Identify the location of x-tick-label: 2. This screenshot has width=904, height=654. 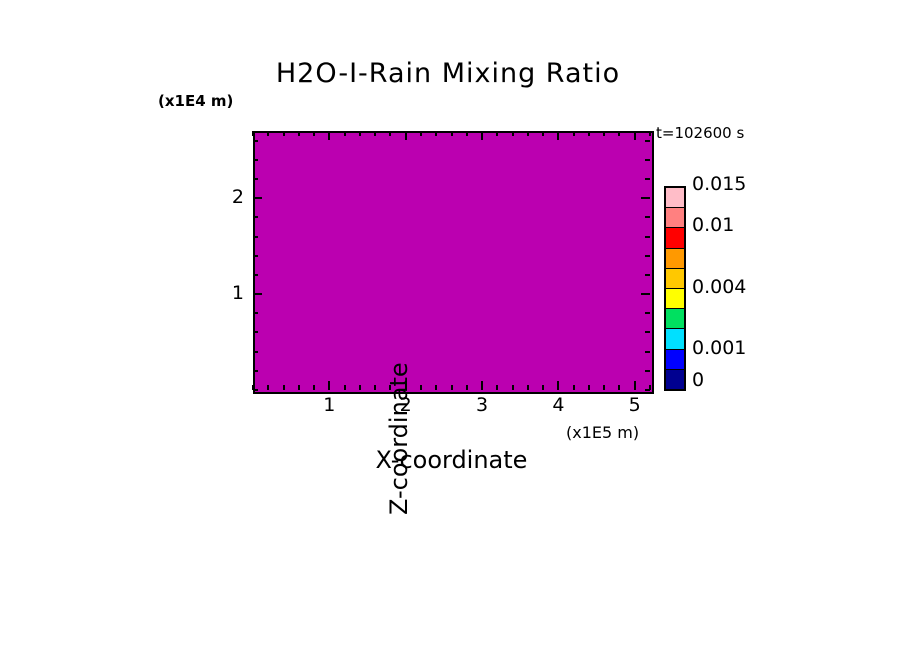
(405, 405).